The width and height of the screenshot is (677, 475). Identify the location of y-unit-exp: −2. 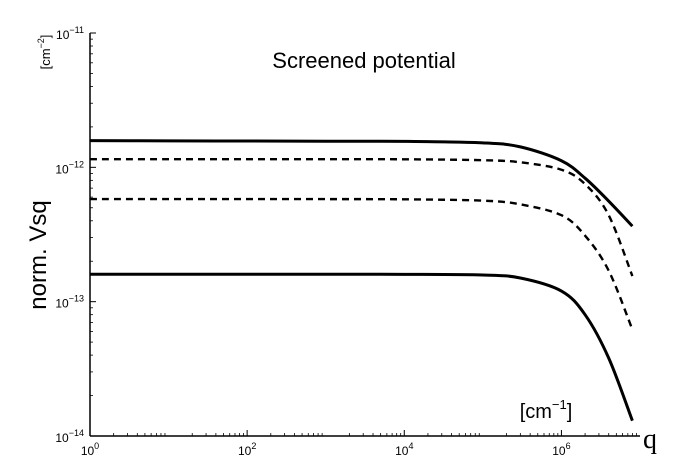
(41, 43).